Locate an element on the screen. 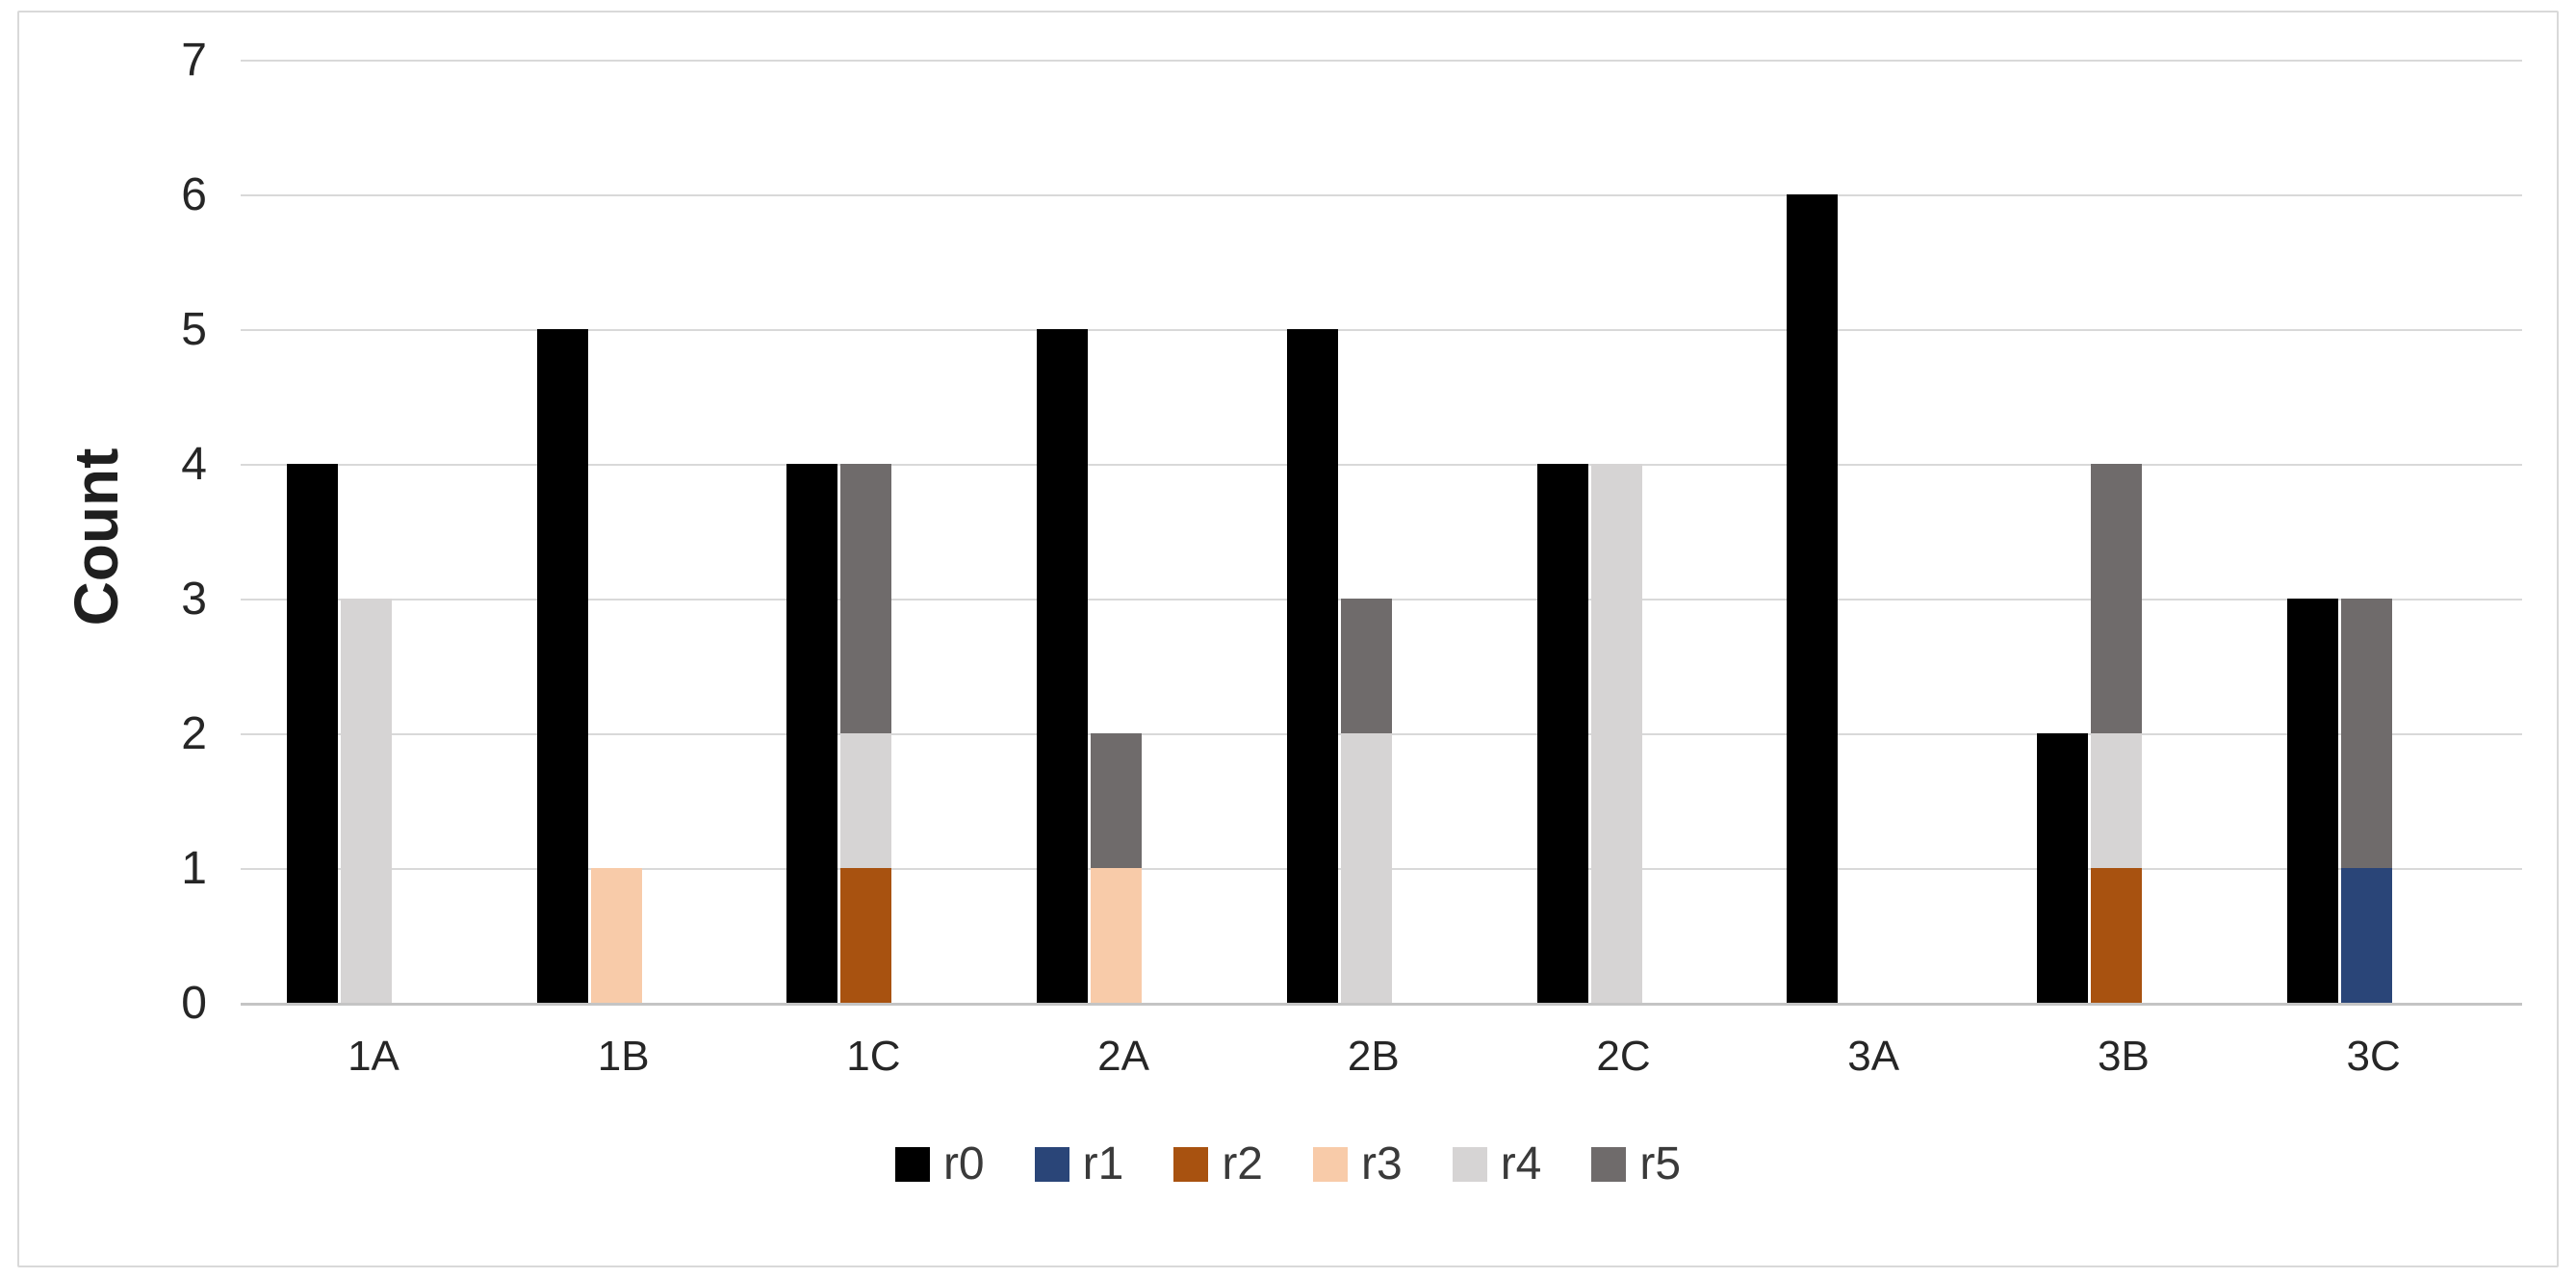 The width and height of the screenshot is (2576, 1278). legend-item-r5: r5 is located at coordinates (1636, 1164).